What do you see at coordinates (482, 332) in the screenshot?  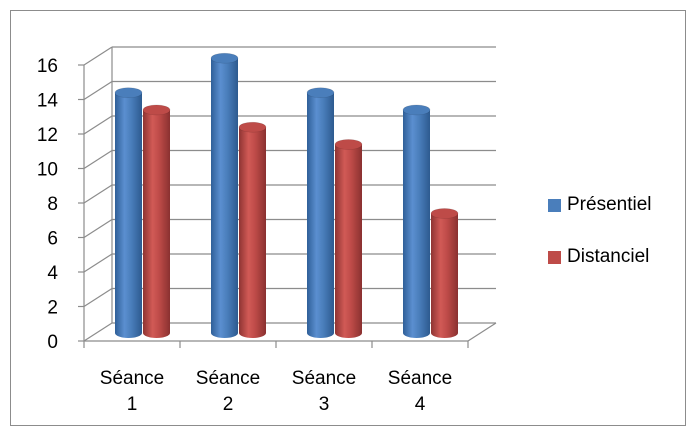 I see `floor-right-edge` at bounding box center [482, 332].